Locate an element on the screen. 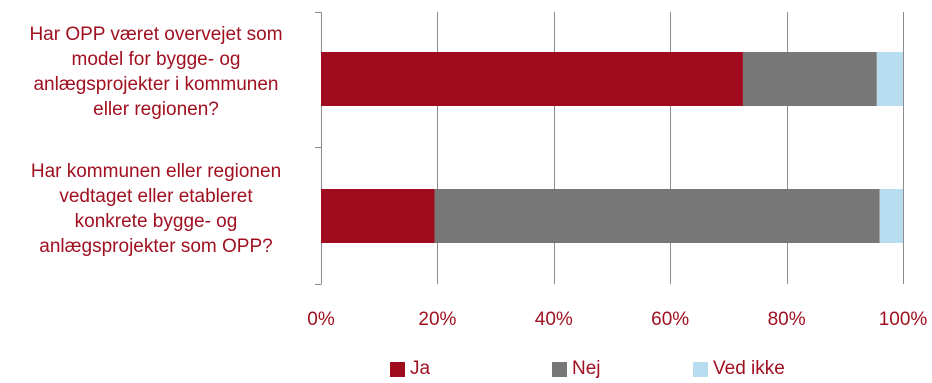 The height and width of the screenshot is (383, 932). legend-label: Ved ikke is located at coordinates (749, 368).